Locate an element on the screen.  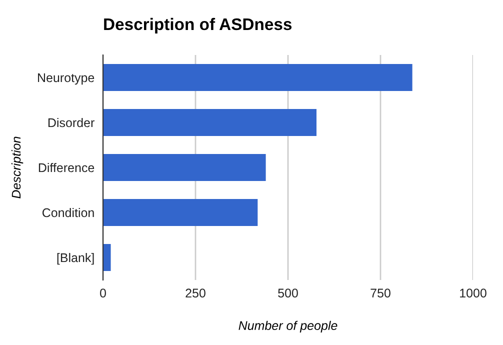
x-tick-label: 750 is located at coordinates (380, 293).